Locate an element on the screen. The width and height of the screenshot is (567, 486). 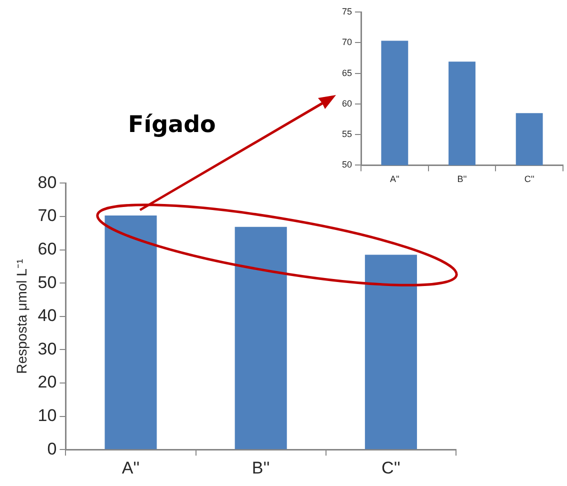
y-tick-label: 30 is located at coordinates (47, 348).